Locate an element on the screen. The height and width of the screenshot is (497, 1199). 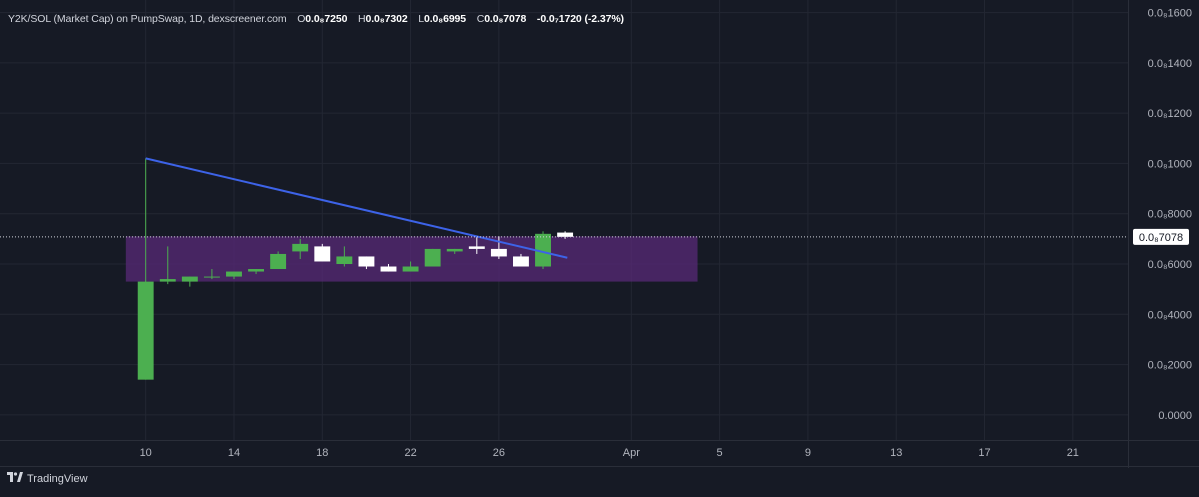
time-tick-label: 21 is located at coordinates (1073, 453).